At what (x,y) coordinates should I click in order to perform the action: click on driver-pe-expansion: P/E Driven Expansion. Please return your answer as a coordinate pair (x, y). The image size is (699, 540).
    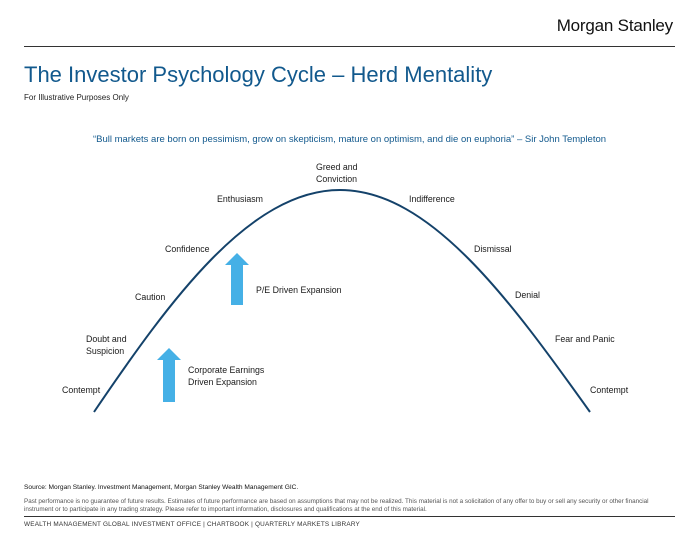
    Looking at the image, I should click on (299, 290).